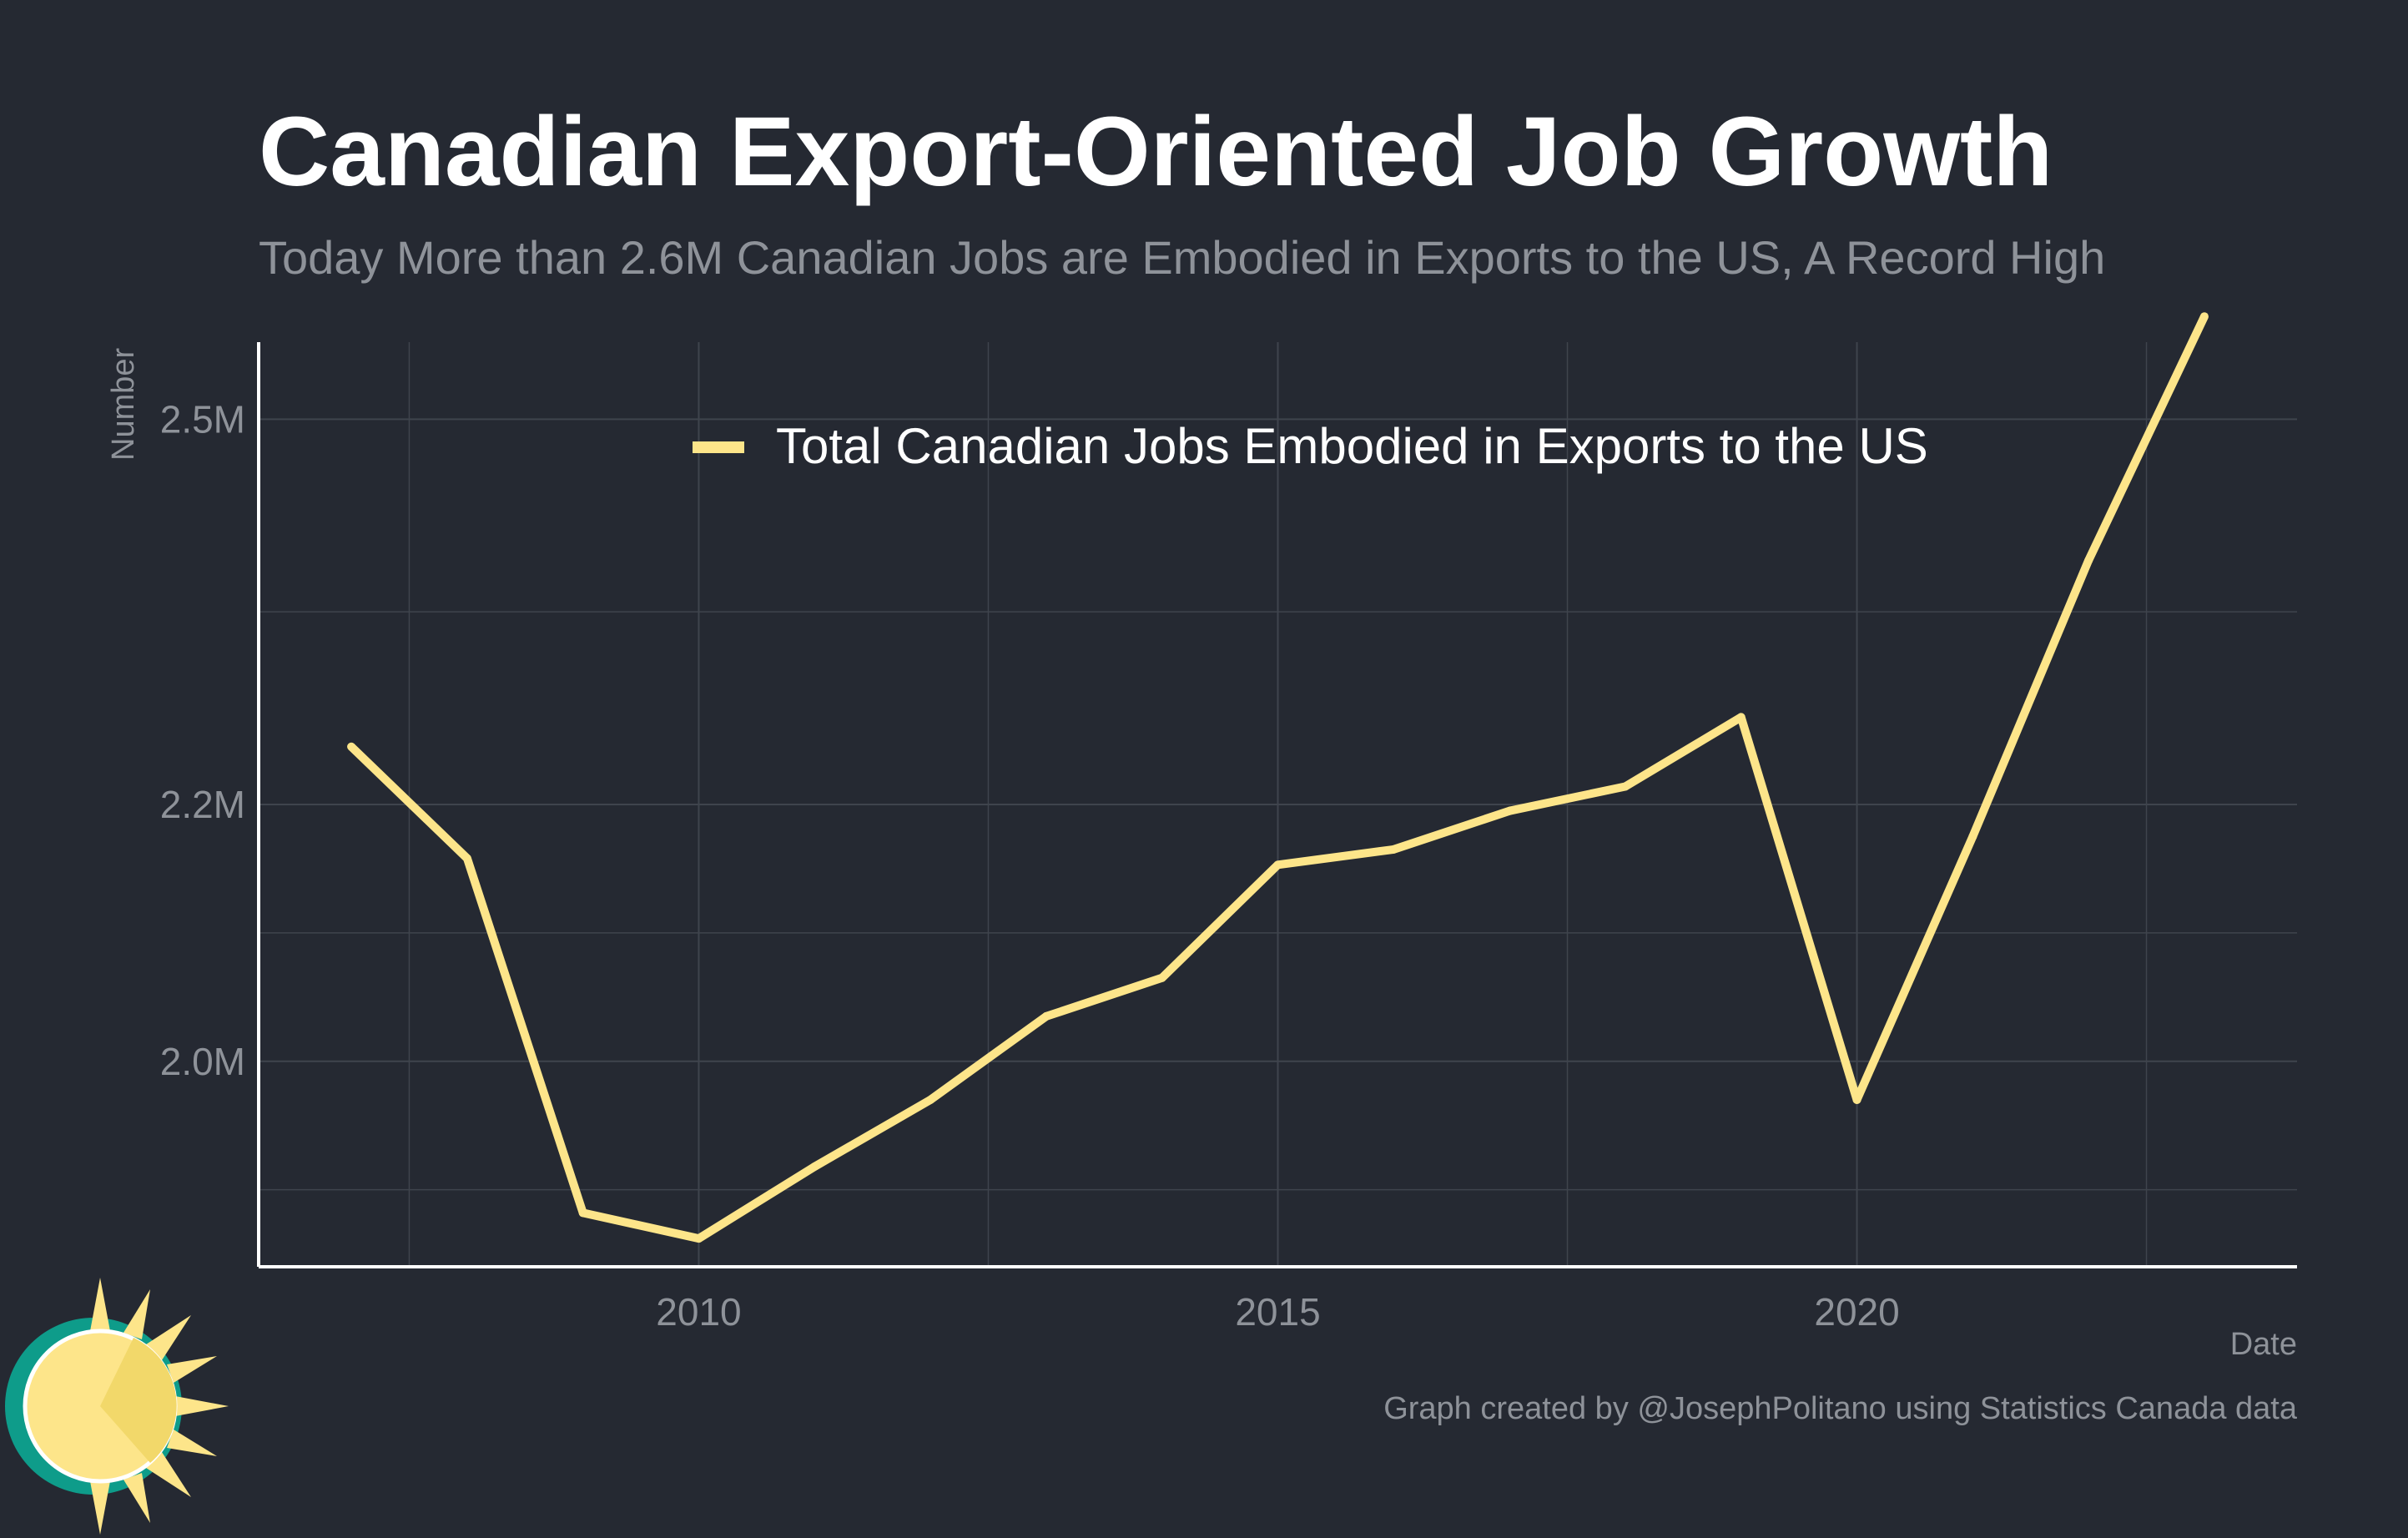 The image size is (2408, 1538). What do you see at coordinates (123, 404) in the screenshot?
I see `y-axis-title: Number` at bounding box center [123, 404].